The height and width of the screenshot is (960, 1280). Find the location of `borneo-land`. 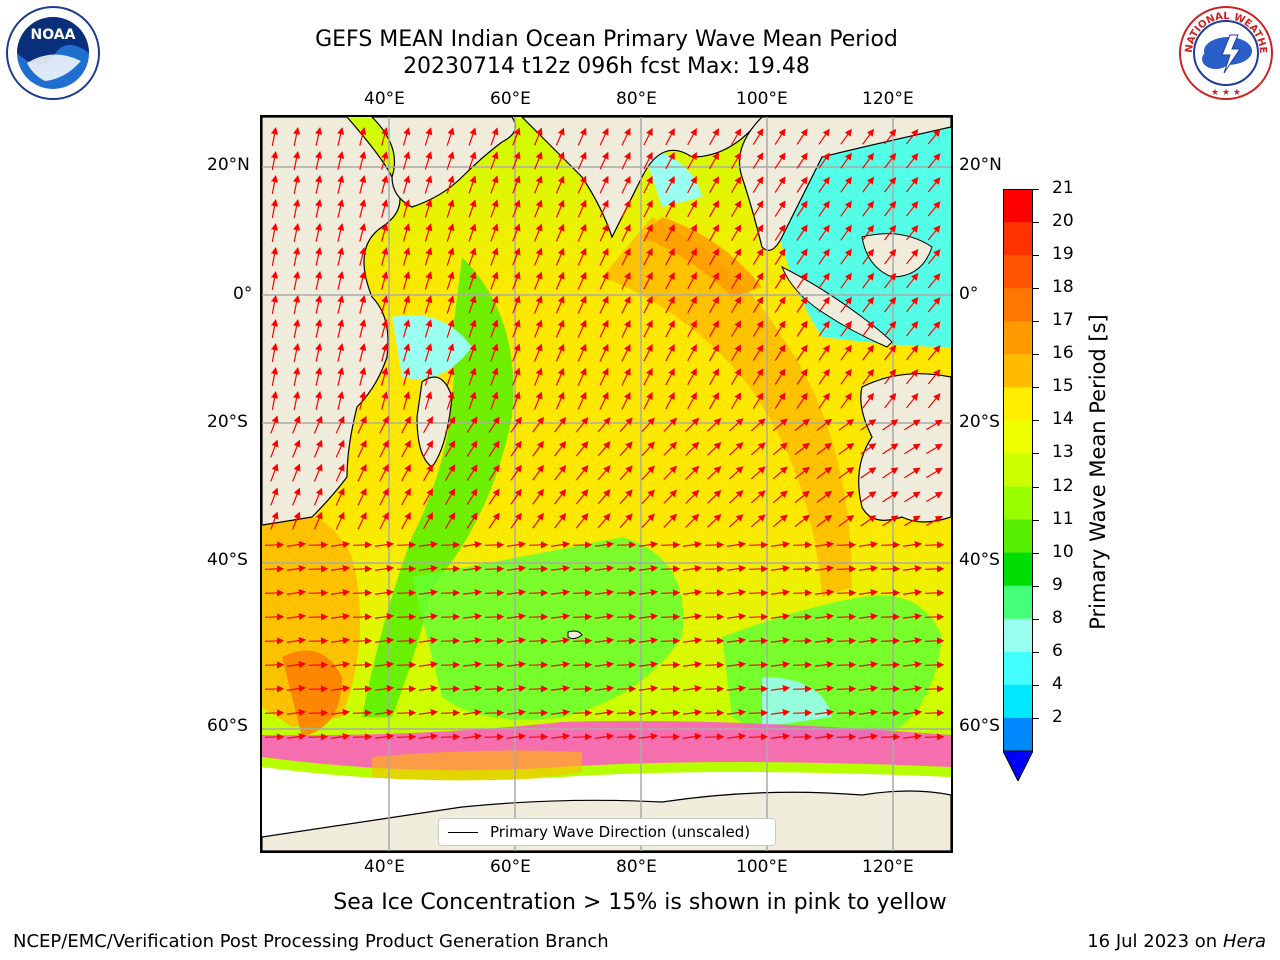

borneo-land is located at coordinates (897, 255).